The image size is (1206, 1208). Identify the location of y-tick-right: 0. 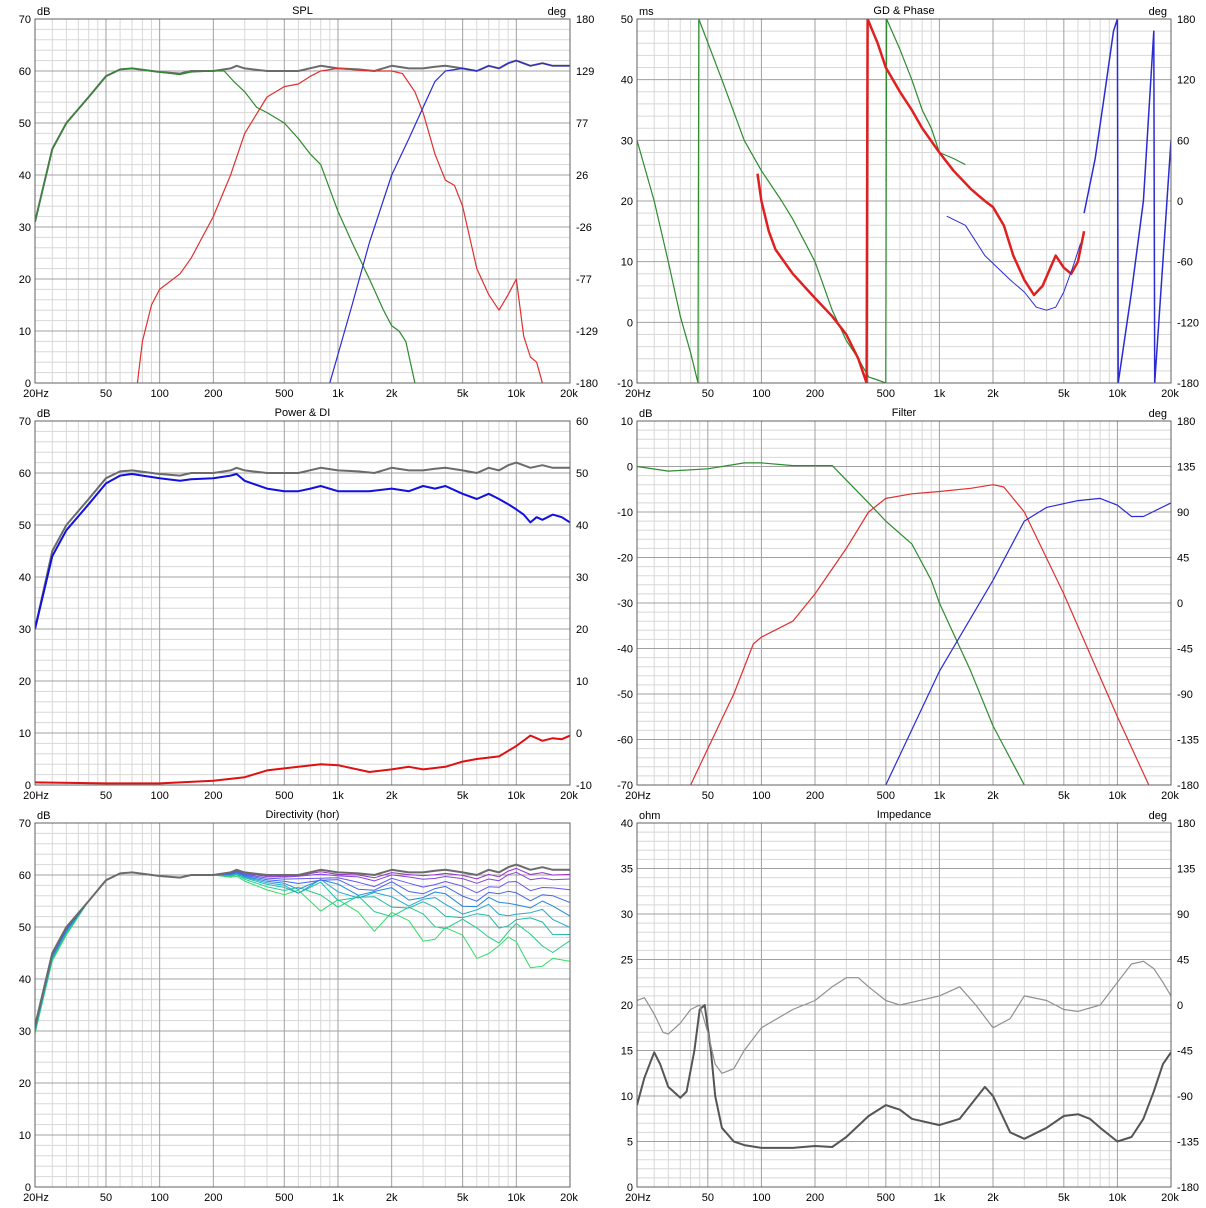
(1180, 1006).